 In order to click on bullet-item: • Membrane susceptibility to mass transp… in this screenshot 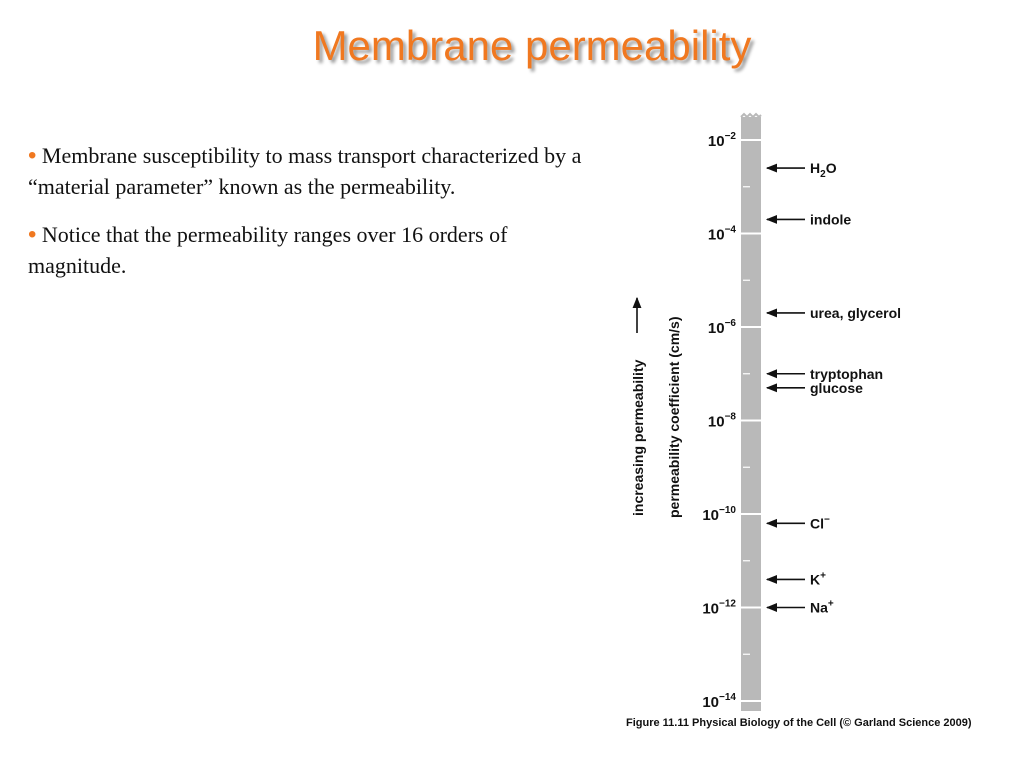, I will do `click(308, 171)`.